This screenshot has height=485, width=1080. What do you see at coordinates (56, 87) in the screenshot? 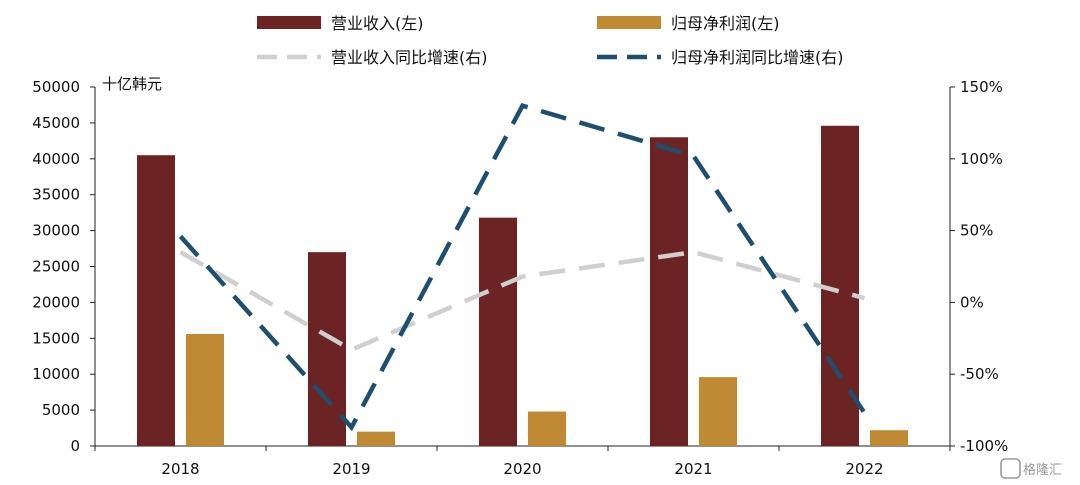
I see `left-tick-label: 50000` at bounding box center [56, 87].